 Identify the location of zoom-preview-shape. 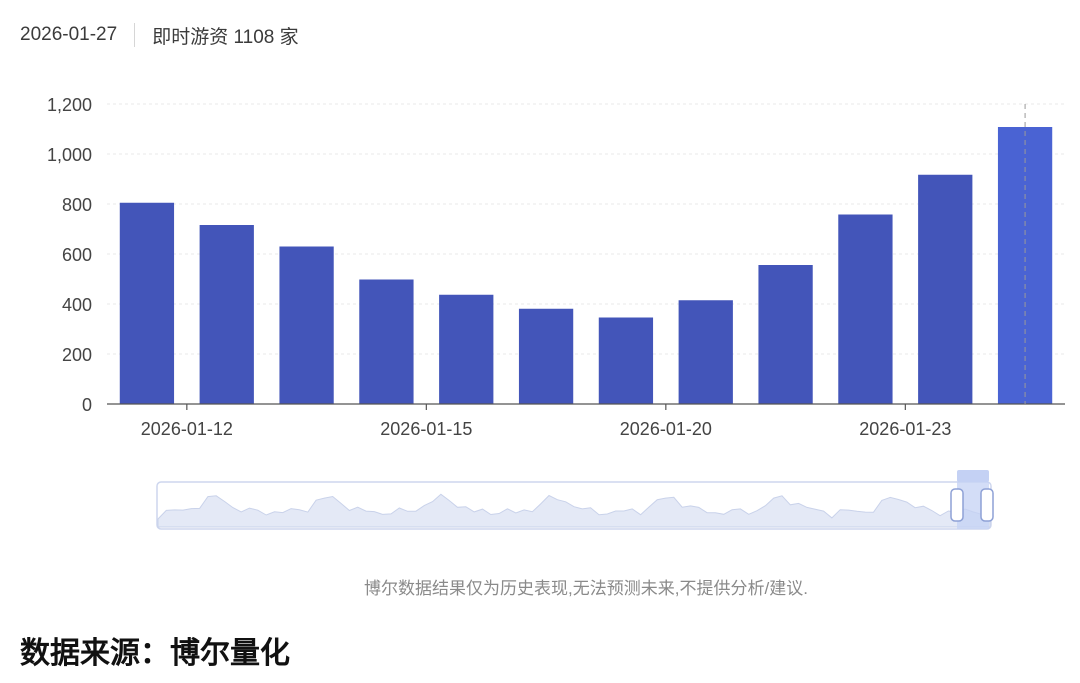
(574, 510).